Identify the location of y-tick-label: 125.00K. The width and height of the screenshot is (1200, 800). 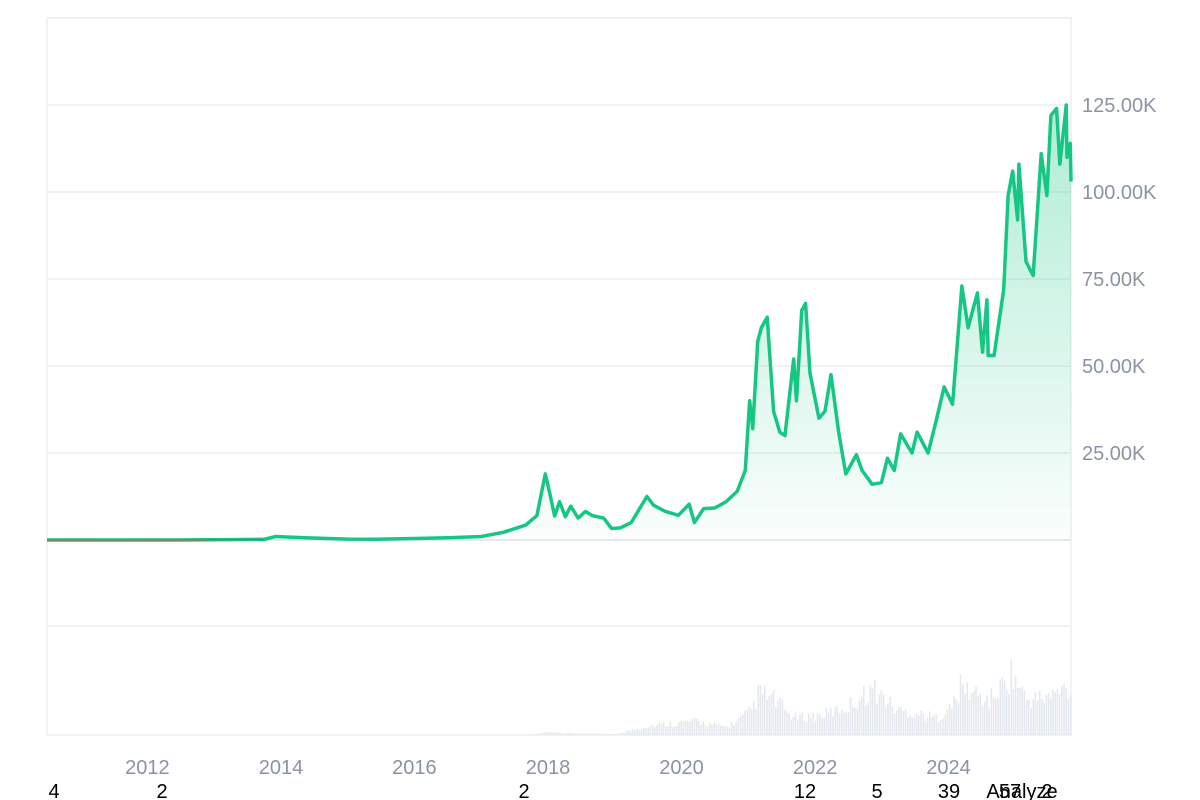
(1119, 106).